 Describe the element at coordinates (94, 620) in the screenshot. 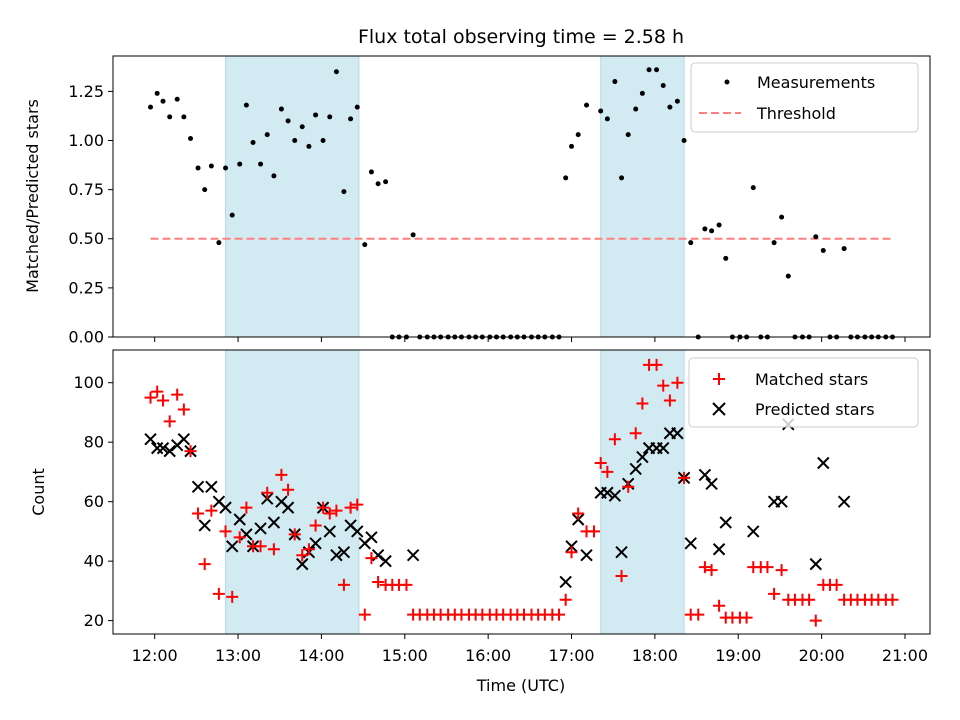

I see `y-tick-label: 20` at that location.